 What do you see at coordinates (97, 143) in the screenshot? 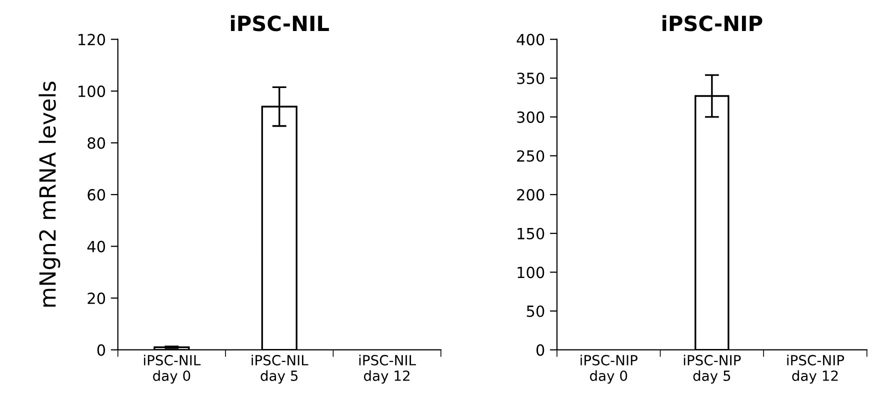
I see `y-tick-label: 80` at bounding box center [97, 143].